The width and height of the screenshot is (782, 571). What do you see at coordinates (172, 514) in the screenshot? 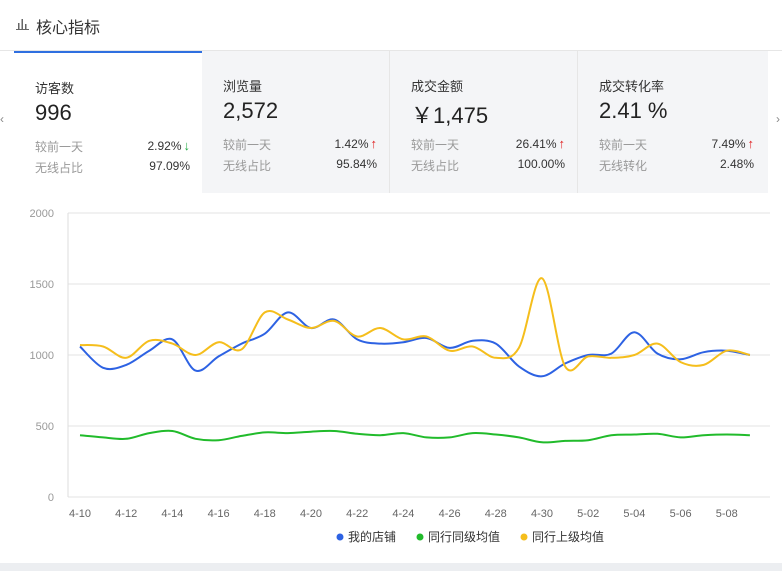
I see `x-tick-label: 4-14` at bounding box center [172, 514].